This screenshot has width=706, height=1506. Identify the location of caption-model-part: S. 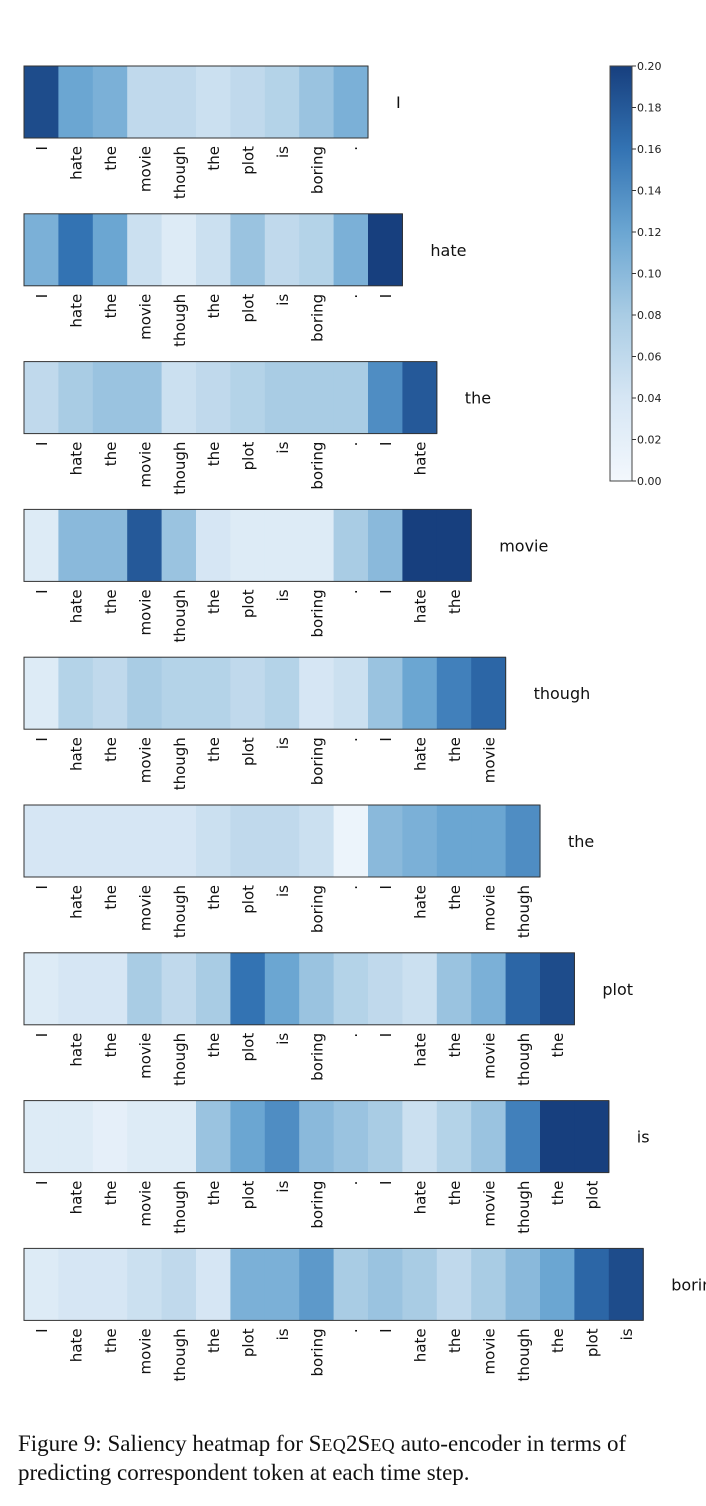
(315, 1443).